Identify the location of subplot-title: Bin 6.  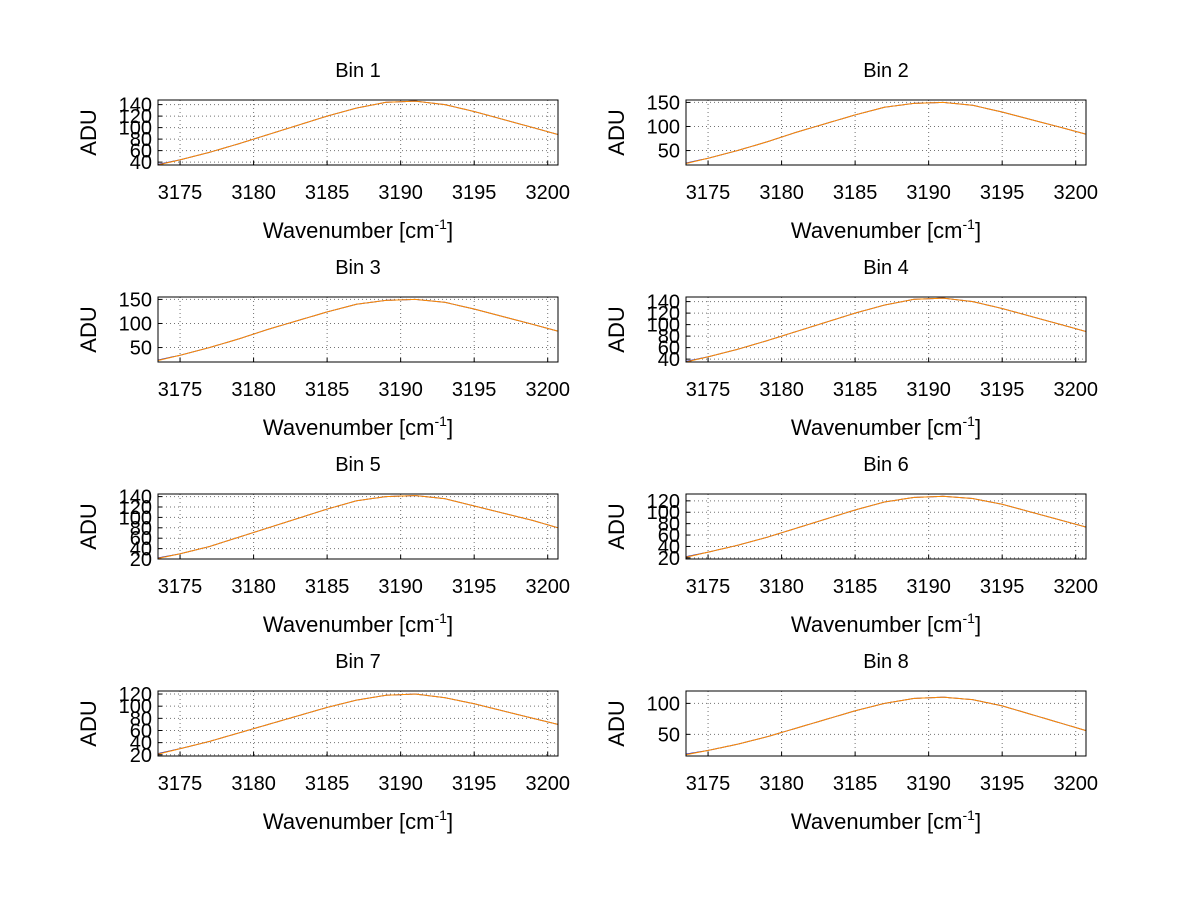
(886, 465).